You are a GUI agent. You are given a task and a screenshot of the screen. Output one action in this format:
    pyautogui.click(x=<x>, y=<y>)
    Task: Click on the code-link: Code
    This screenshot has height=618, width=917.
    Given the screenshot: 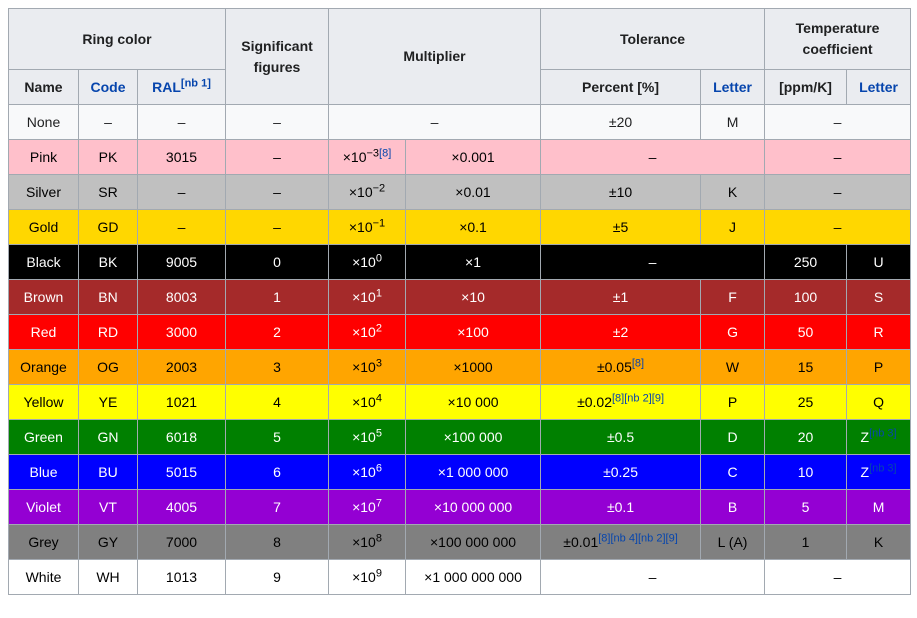 What is the action you would take?
    pyautogui.click(x=108, y=86)
    